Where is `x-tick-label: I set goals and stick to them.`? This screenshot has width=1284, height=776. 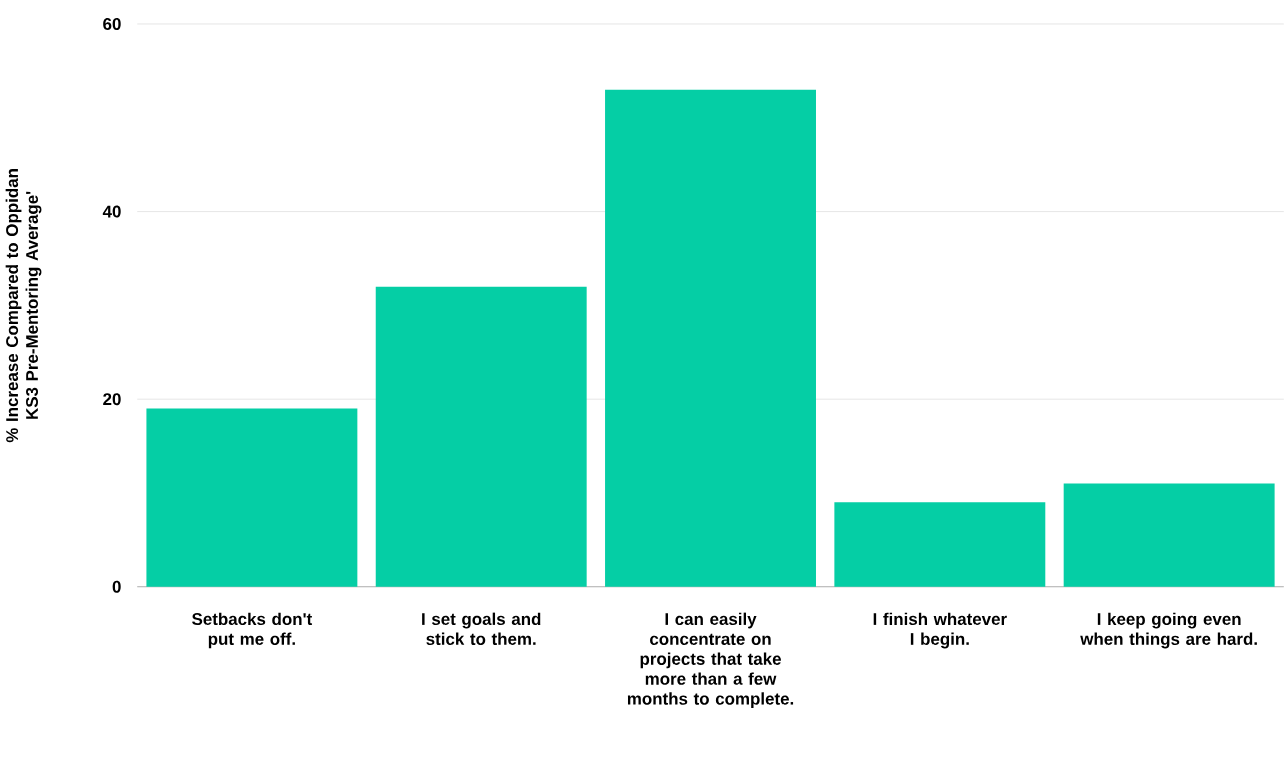 x-tick-label: I set goals and stick to them. is located at coordinates (481, 629).